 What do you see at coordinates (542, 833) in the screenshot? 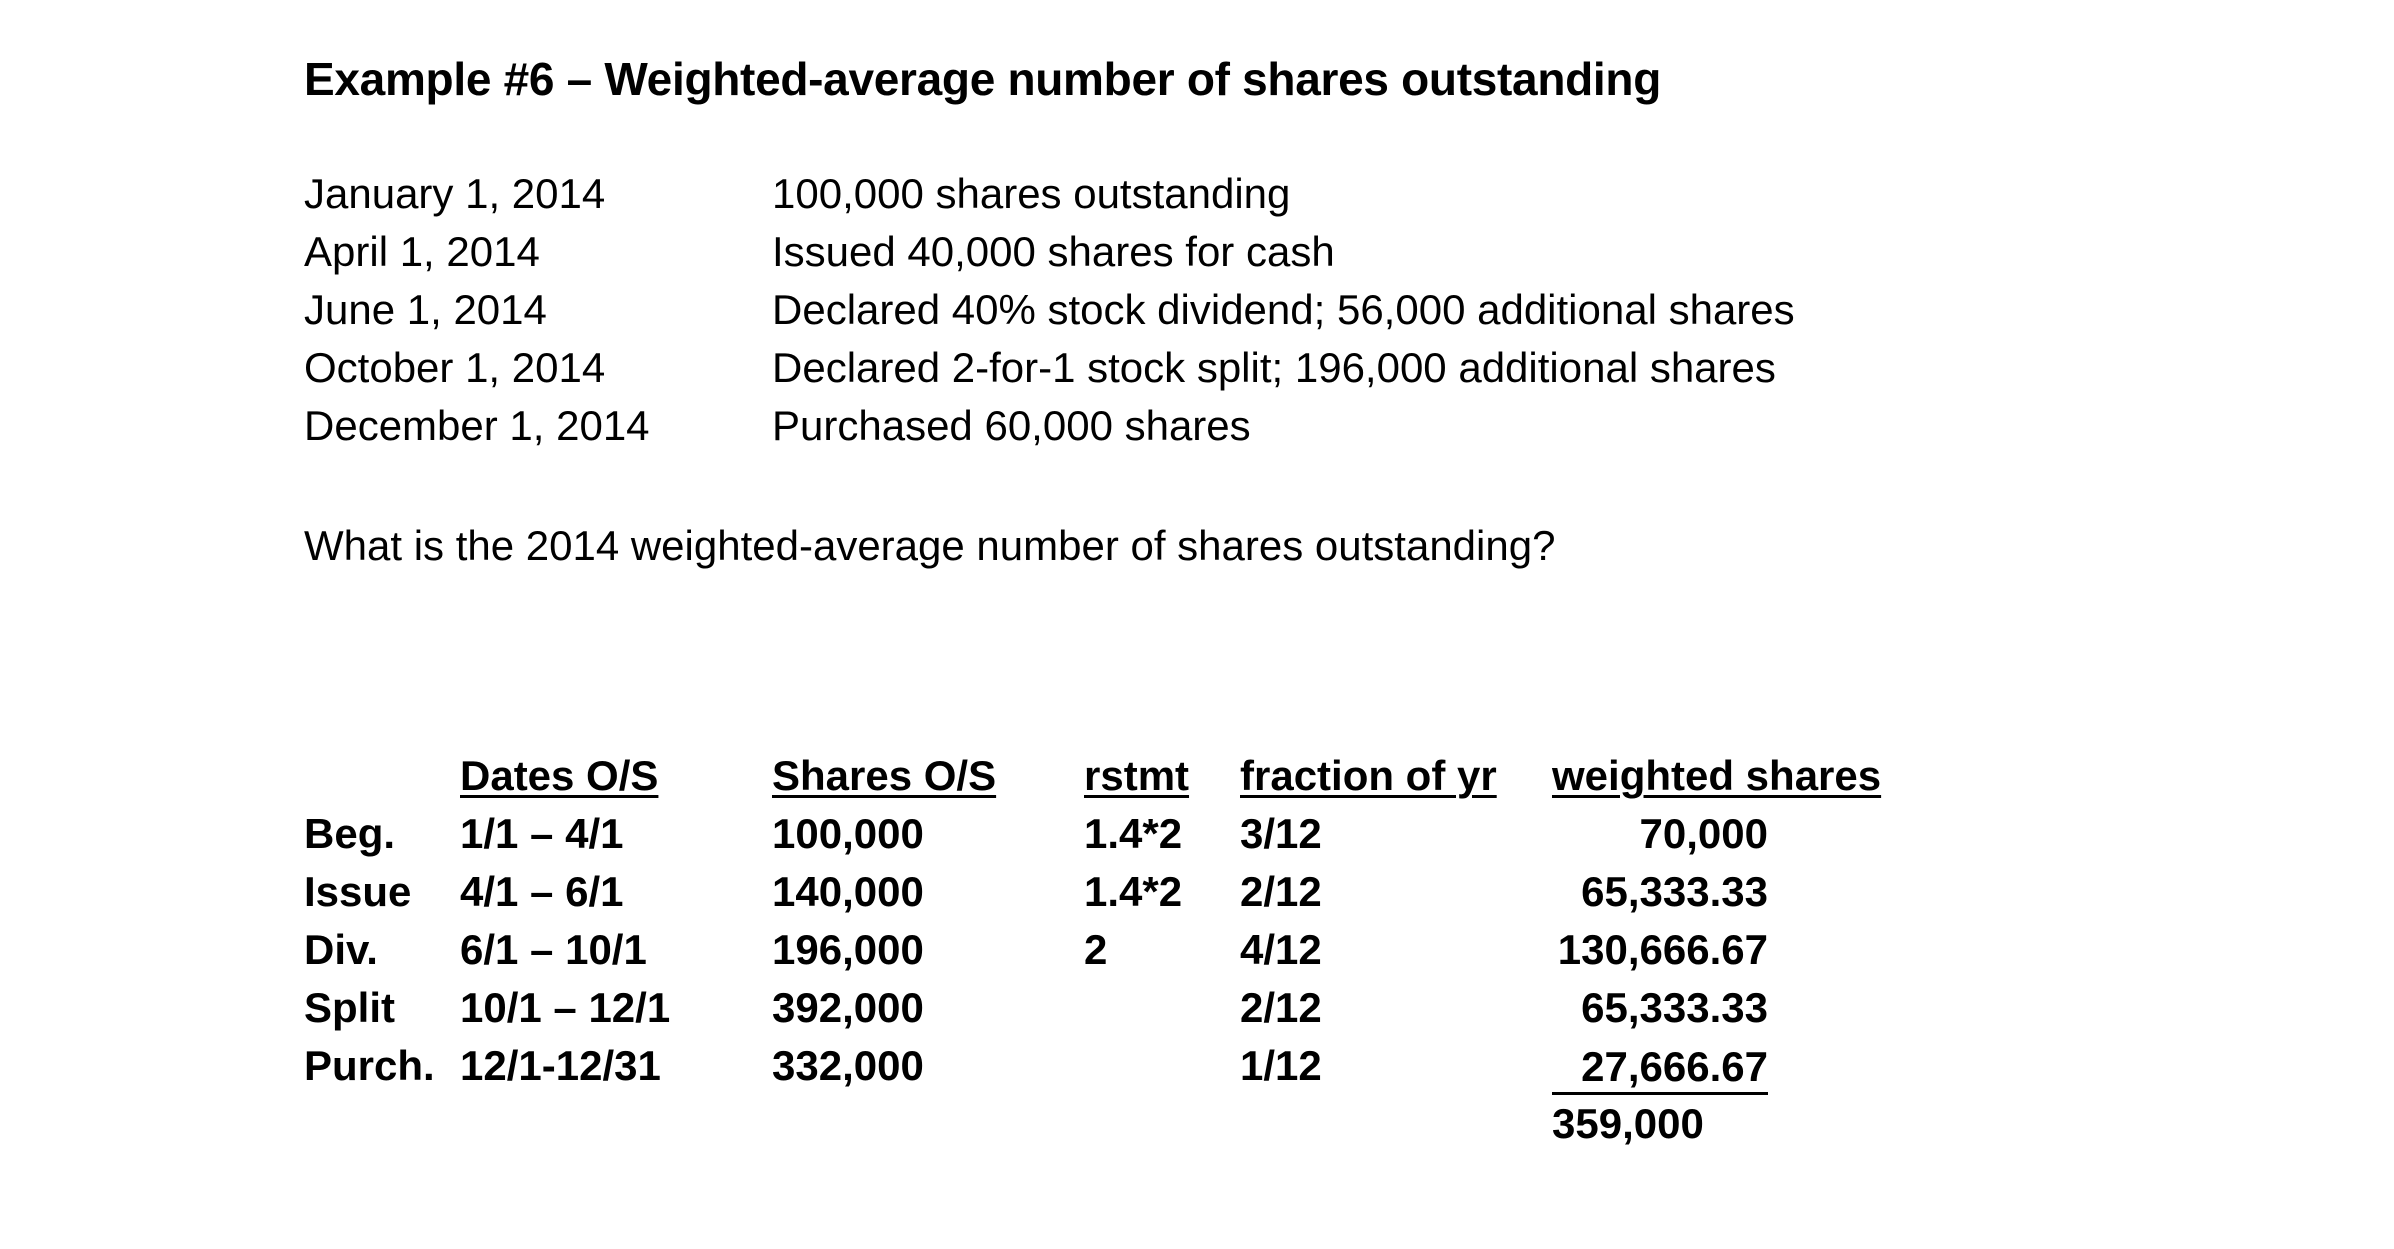
I see `row-dates: 1/1 – 4/1` at bounding box center [542, 833].